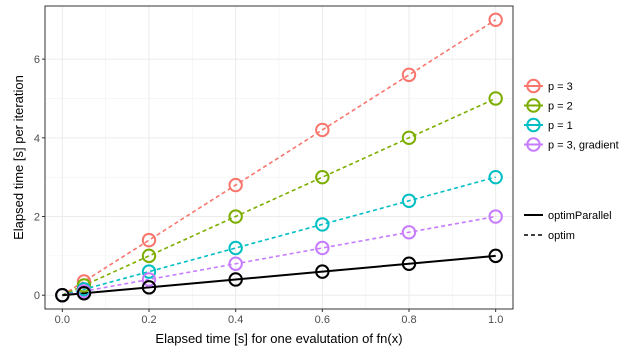 Image resolution: width=627 pixels, height=349 pixels. What do you see at coordinates (560, 87) in the screenshot?
I see `legend-label: p = 3` at bounding box center [560, 87].